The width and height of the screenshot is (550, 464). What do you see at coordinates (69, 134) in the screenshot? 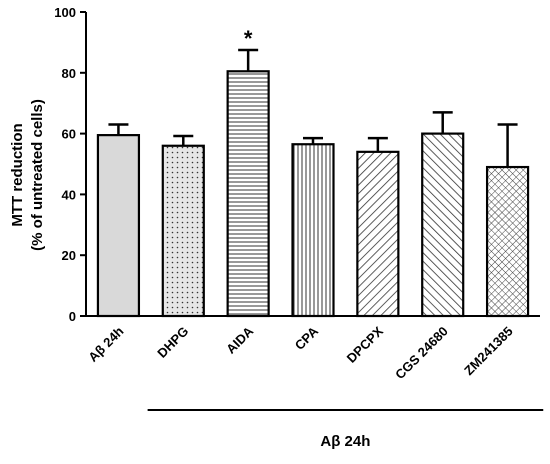
I see `y-tick-label: 60` at bounding box center [69, 134].